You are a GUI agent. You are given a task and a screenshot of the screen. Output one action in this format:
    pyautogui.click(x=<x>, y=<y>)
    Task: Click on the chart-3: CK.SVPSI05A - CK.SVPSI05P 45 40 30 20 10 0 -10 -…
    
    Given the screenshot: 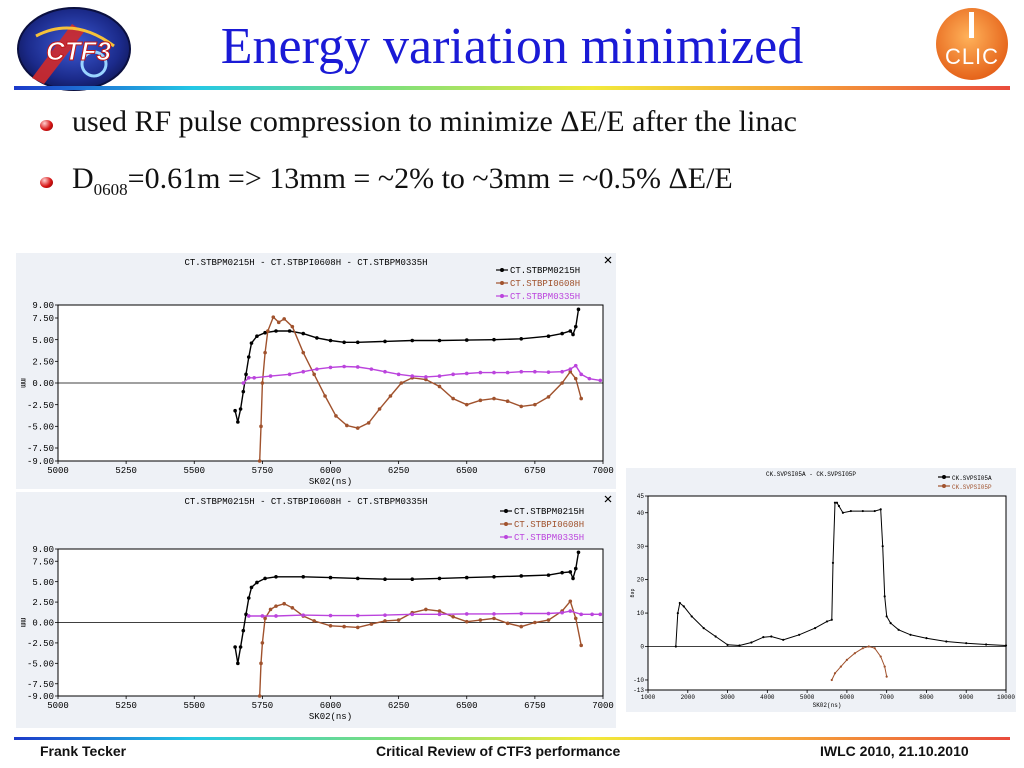 What is the action you would take?
    pyautogui.click(x=821, y=590)
    